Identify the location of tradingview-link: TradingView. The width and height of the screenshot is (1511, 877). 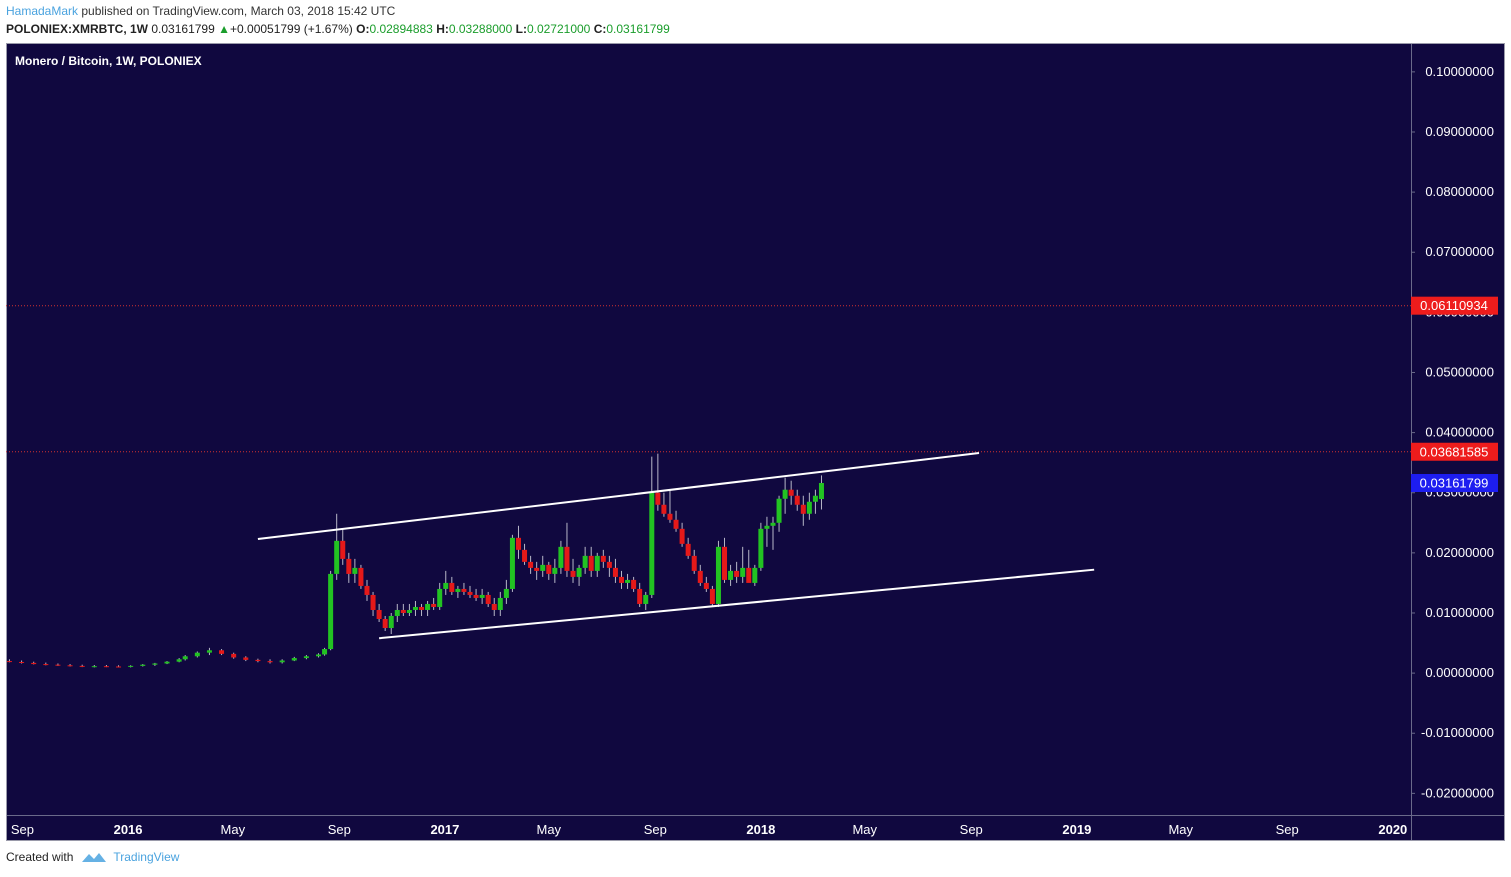
(146, 857).